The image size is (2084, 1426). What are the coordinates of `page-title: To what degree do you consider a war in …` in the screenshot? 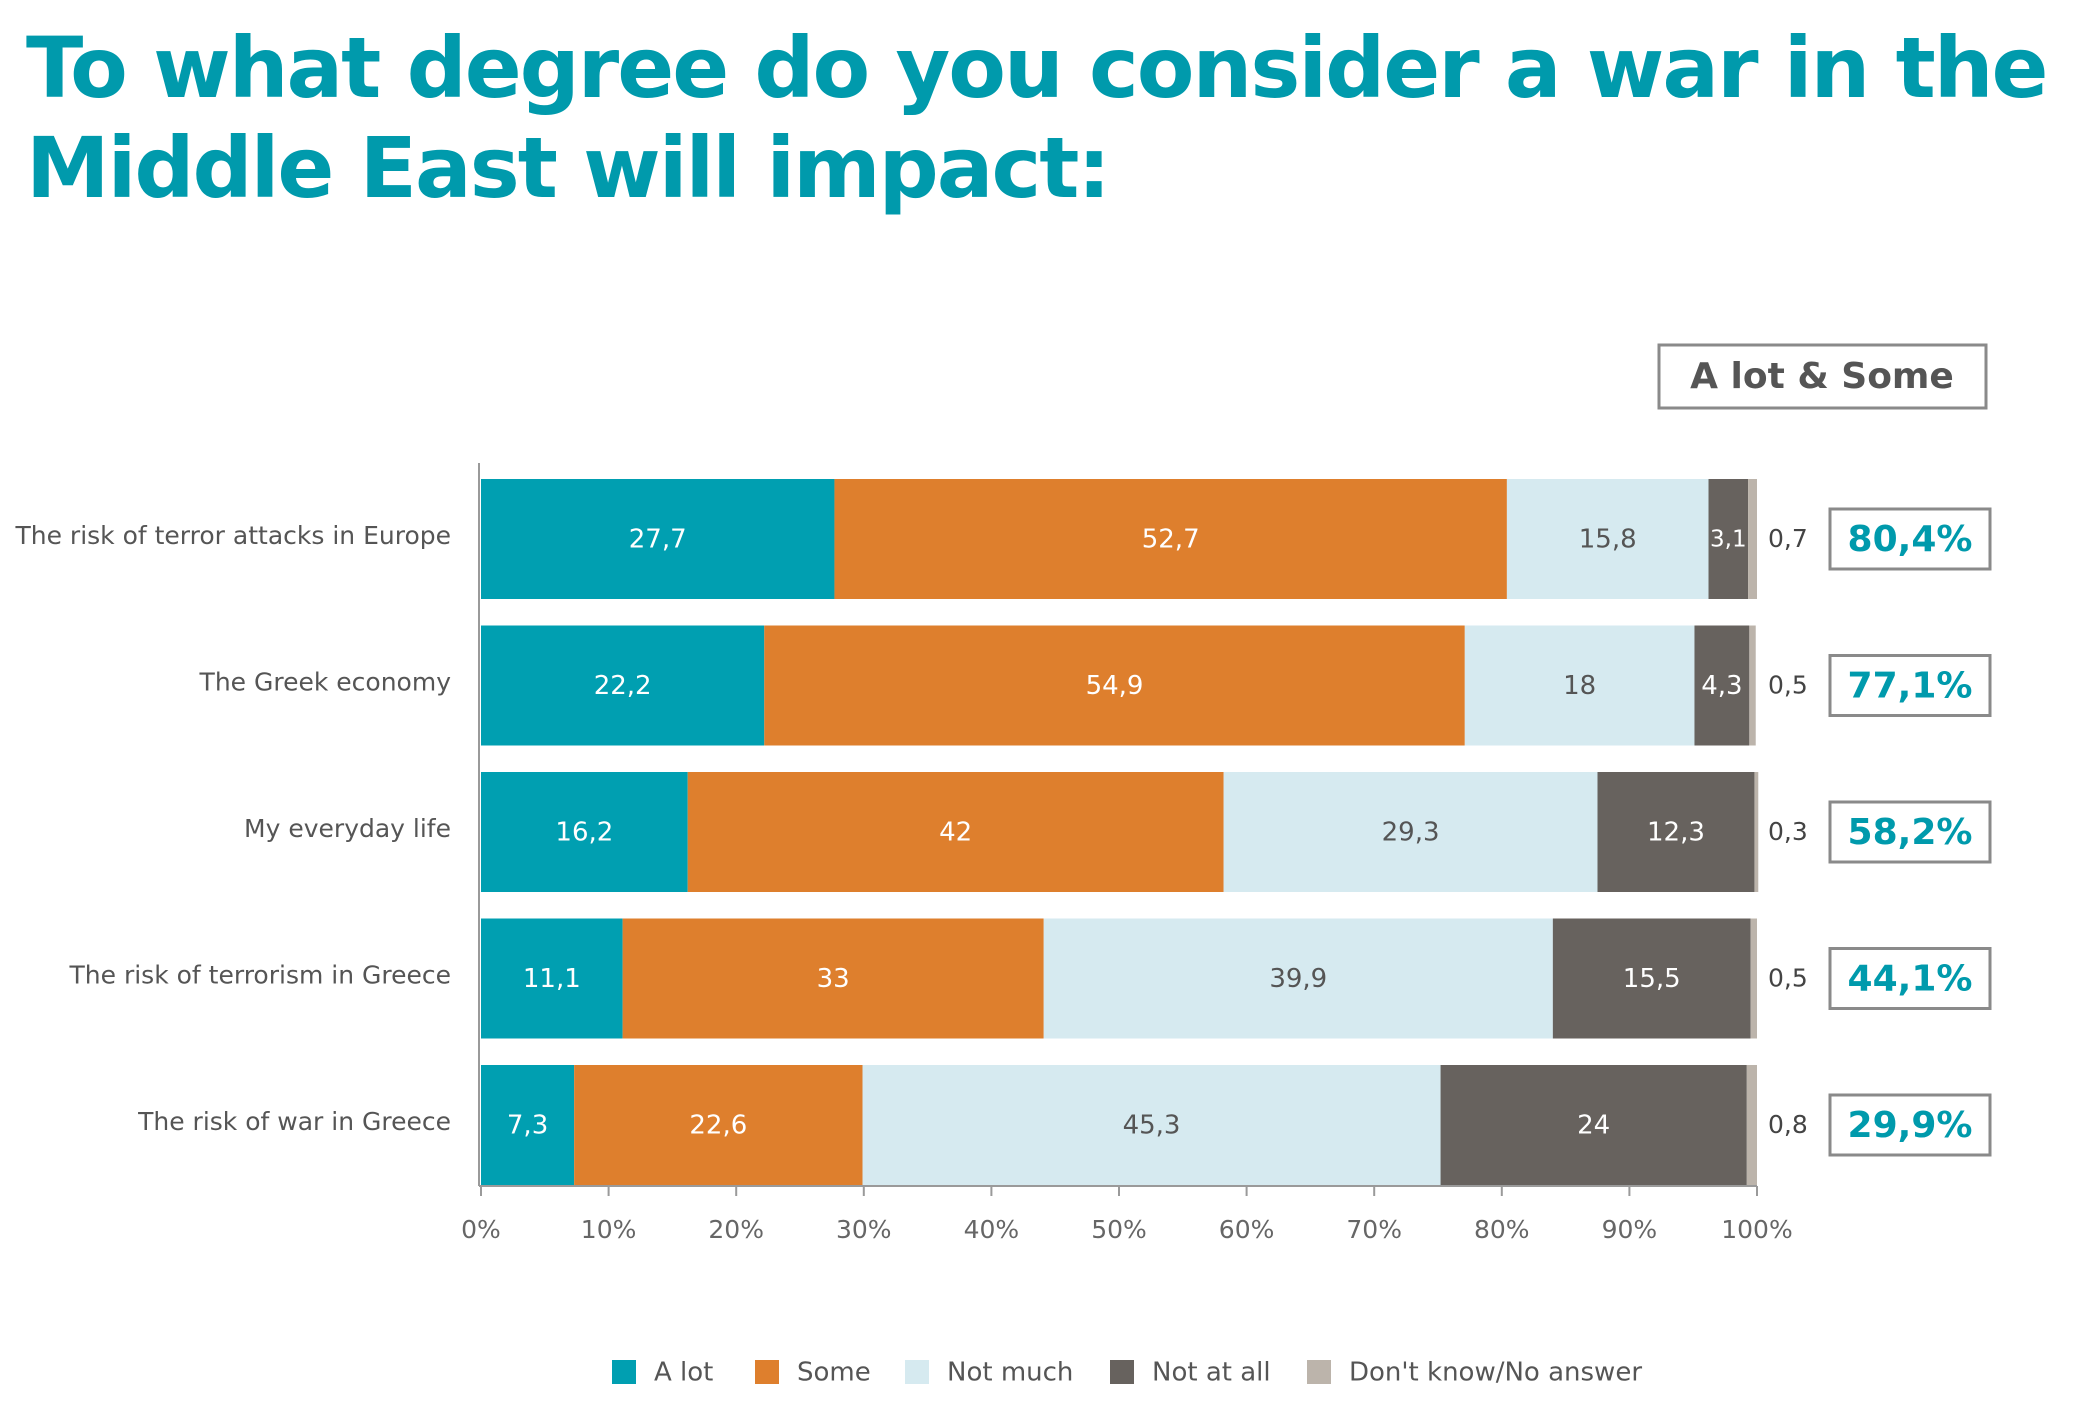 It's located at (1037, 118).